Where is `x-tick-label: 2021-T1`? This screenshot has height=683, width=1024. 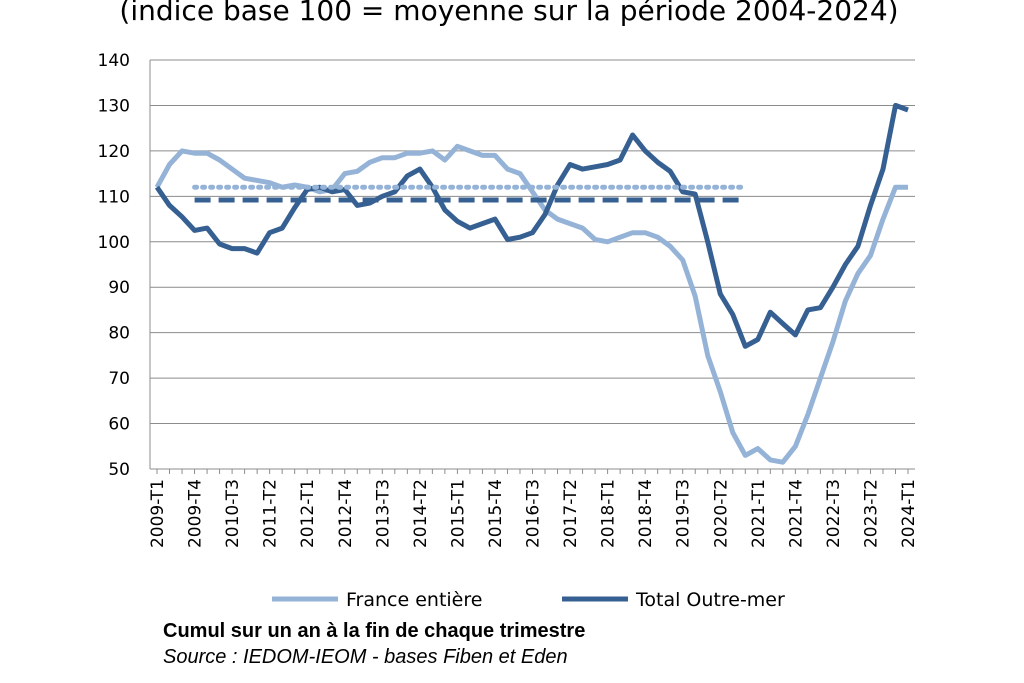
x-tick-label: 2021-T1 is located at coordinates (759, 513).